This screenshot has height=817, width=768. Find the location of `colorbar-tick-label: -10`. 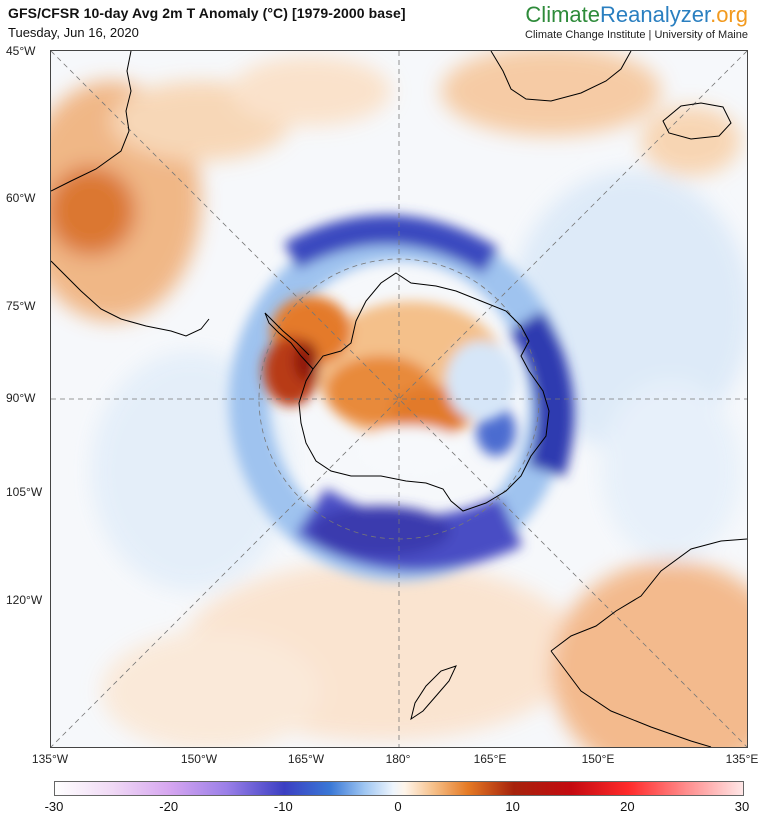

colorbar-tick-label: -10 is located at coordinates (283, 806).